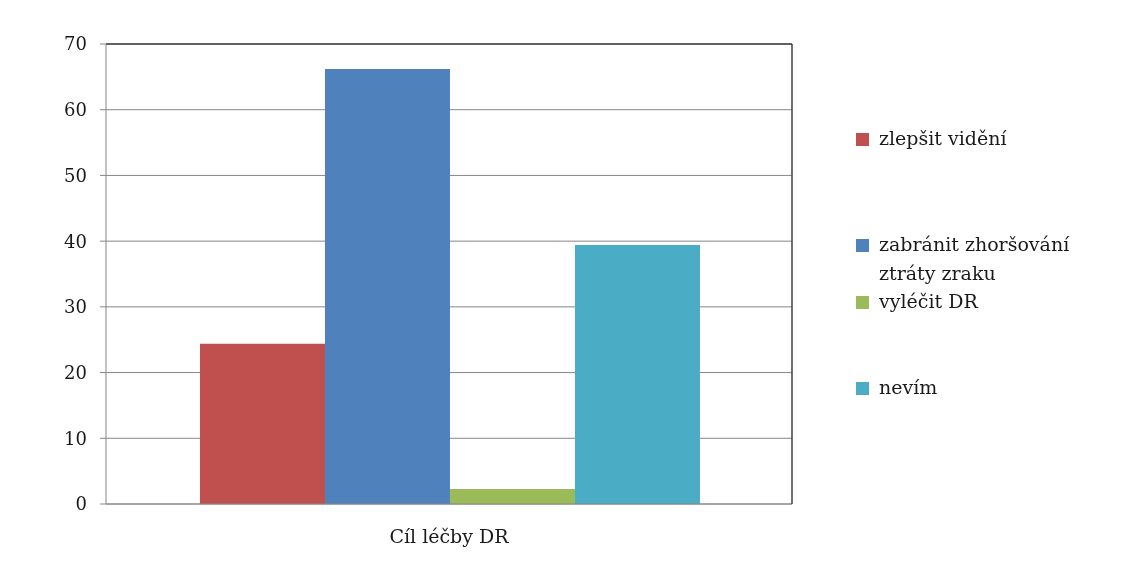  What do you see at coordinates (81, 504) in the screenshot?
I see `y-tick-label: 0` at bounding box center [81, 504].